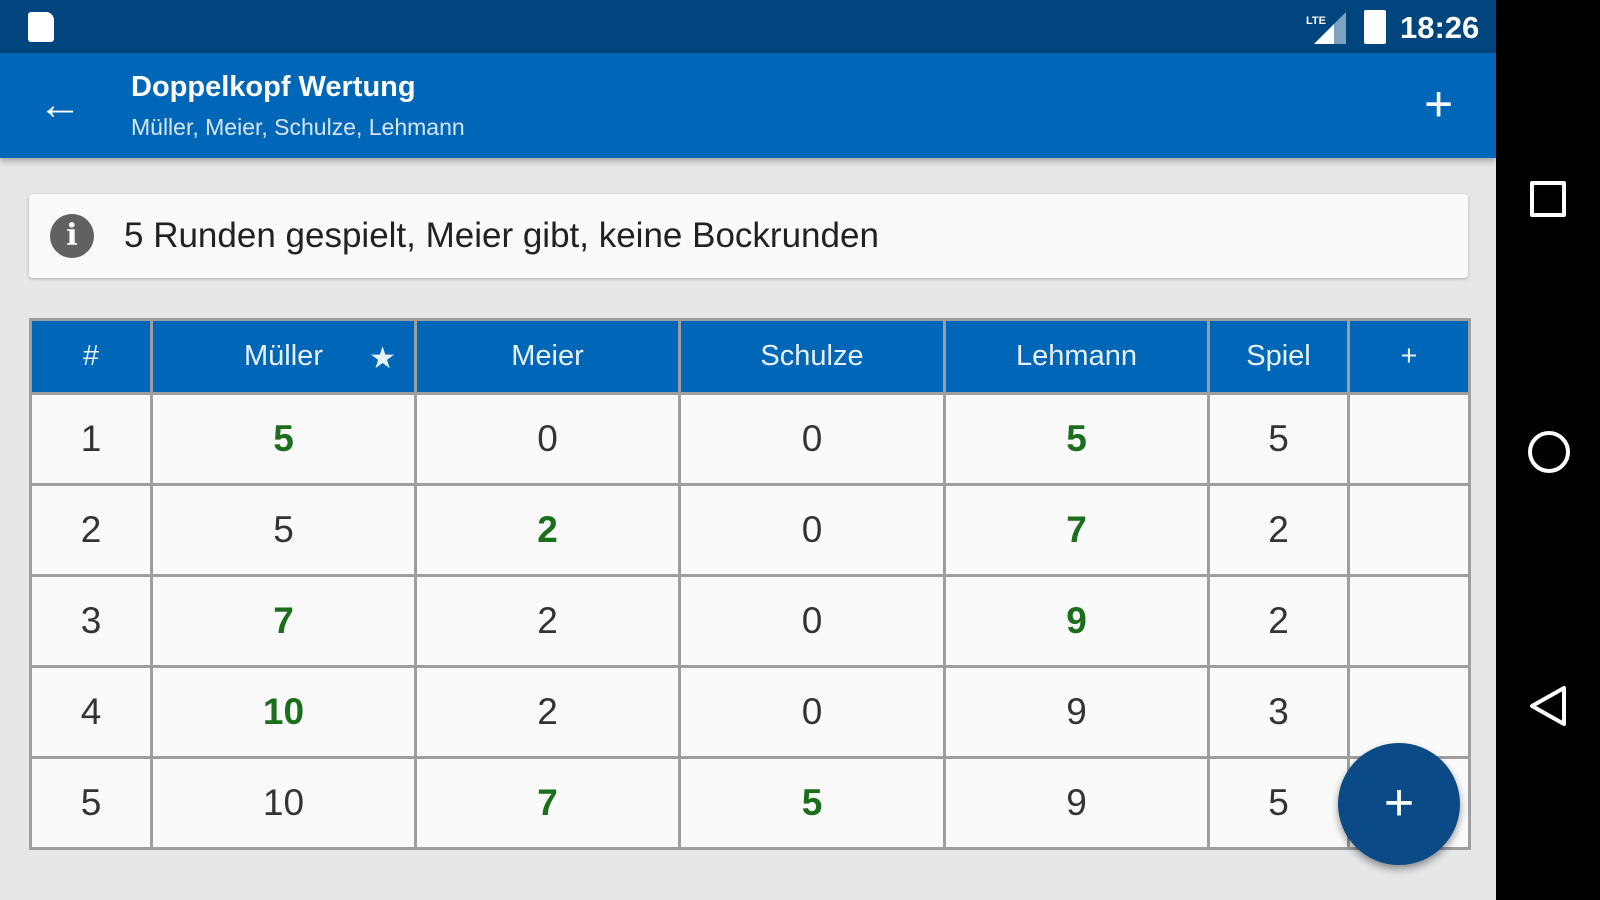 The height and width of the screenshot is (900, 1600). Describe the element at coordinates (41, 27) in the screenshot. I see `sd-card-icon` at that location.